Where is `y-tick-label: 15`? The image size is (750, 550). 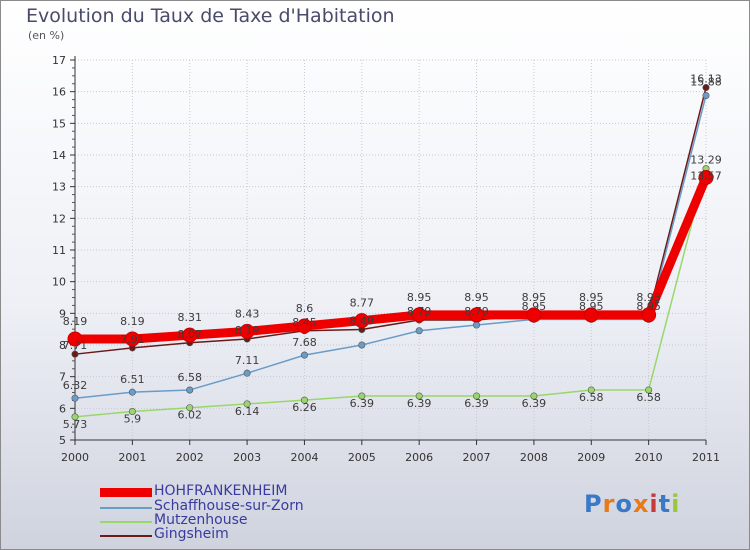
y-tick-label: 15 is located at coordinates (59, 123).